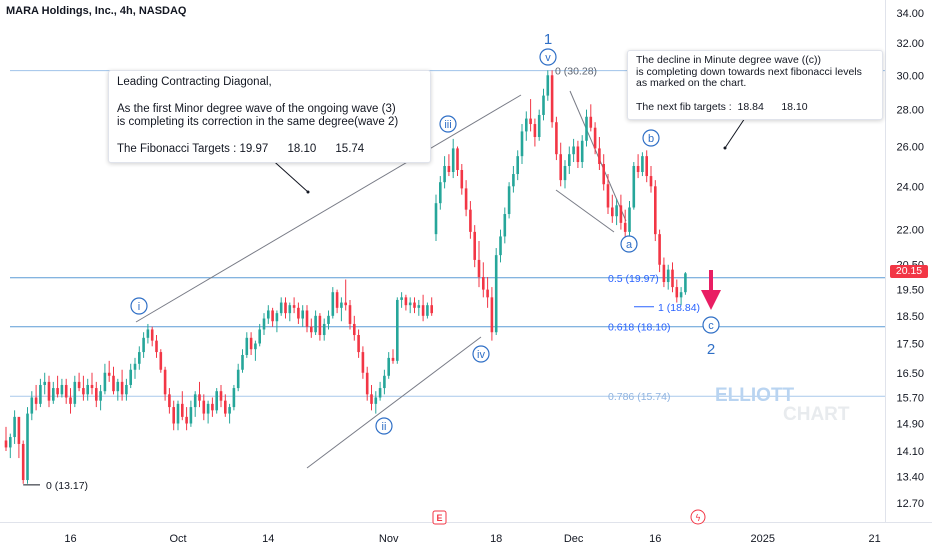 The height and width of the screenshot is (550, 932). I want to click on wave-label-b: b, so click(651, 139).